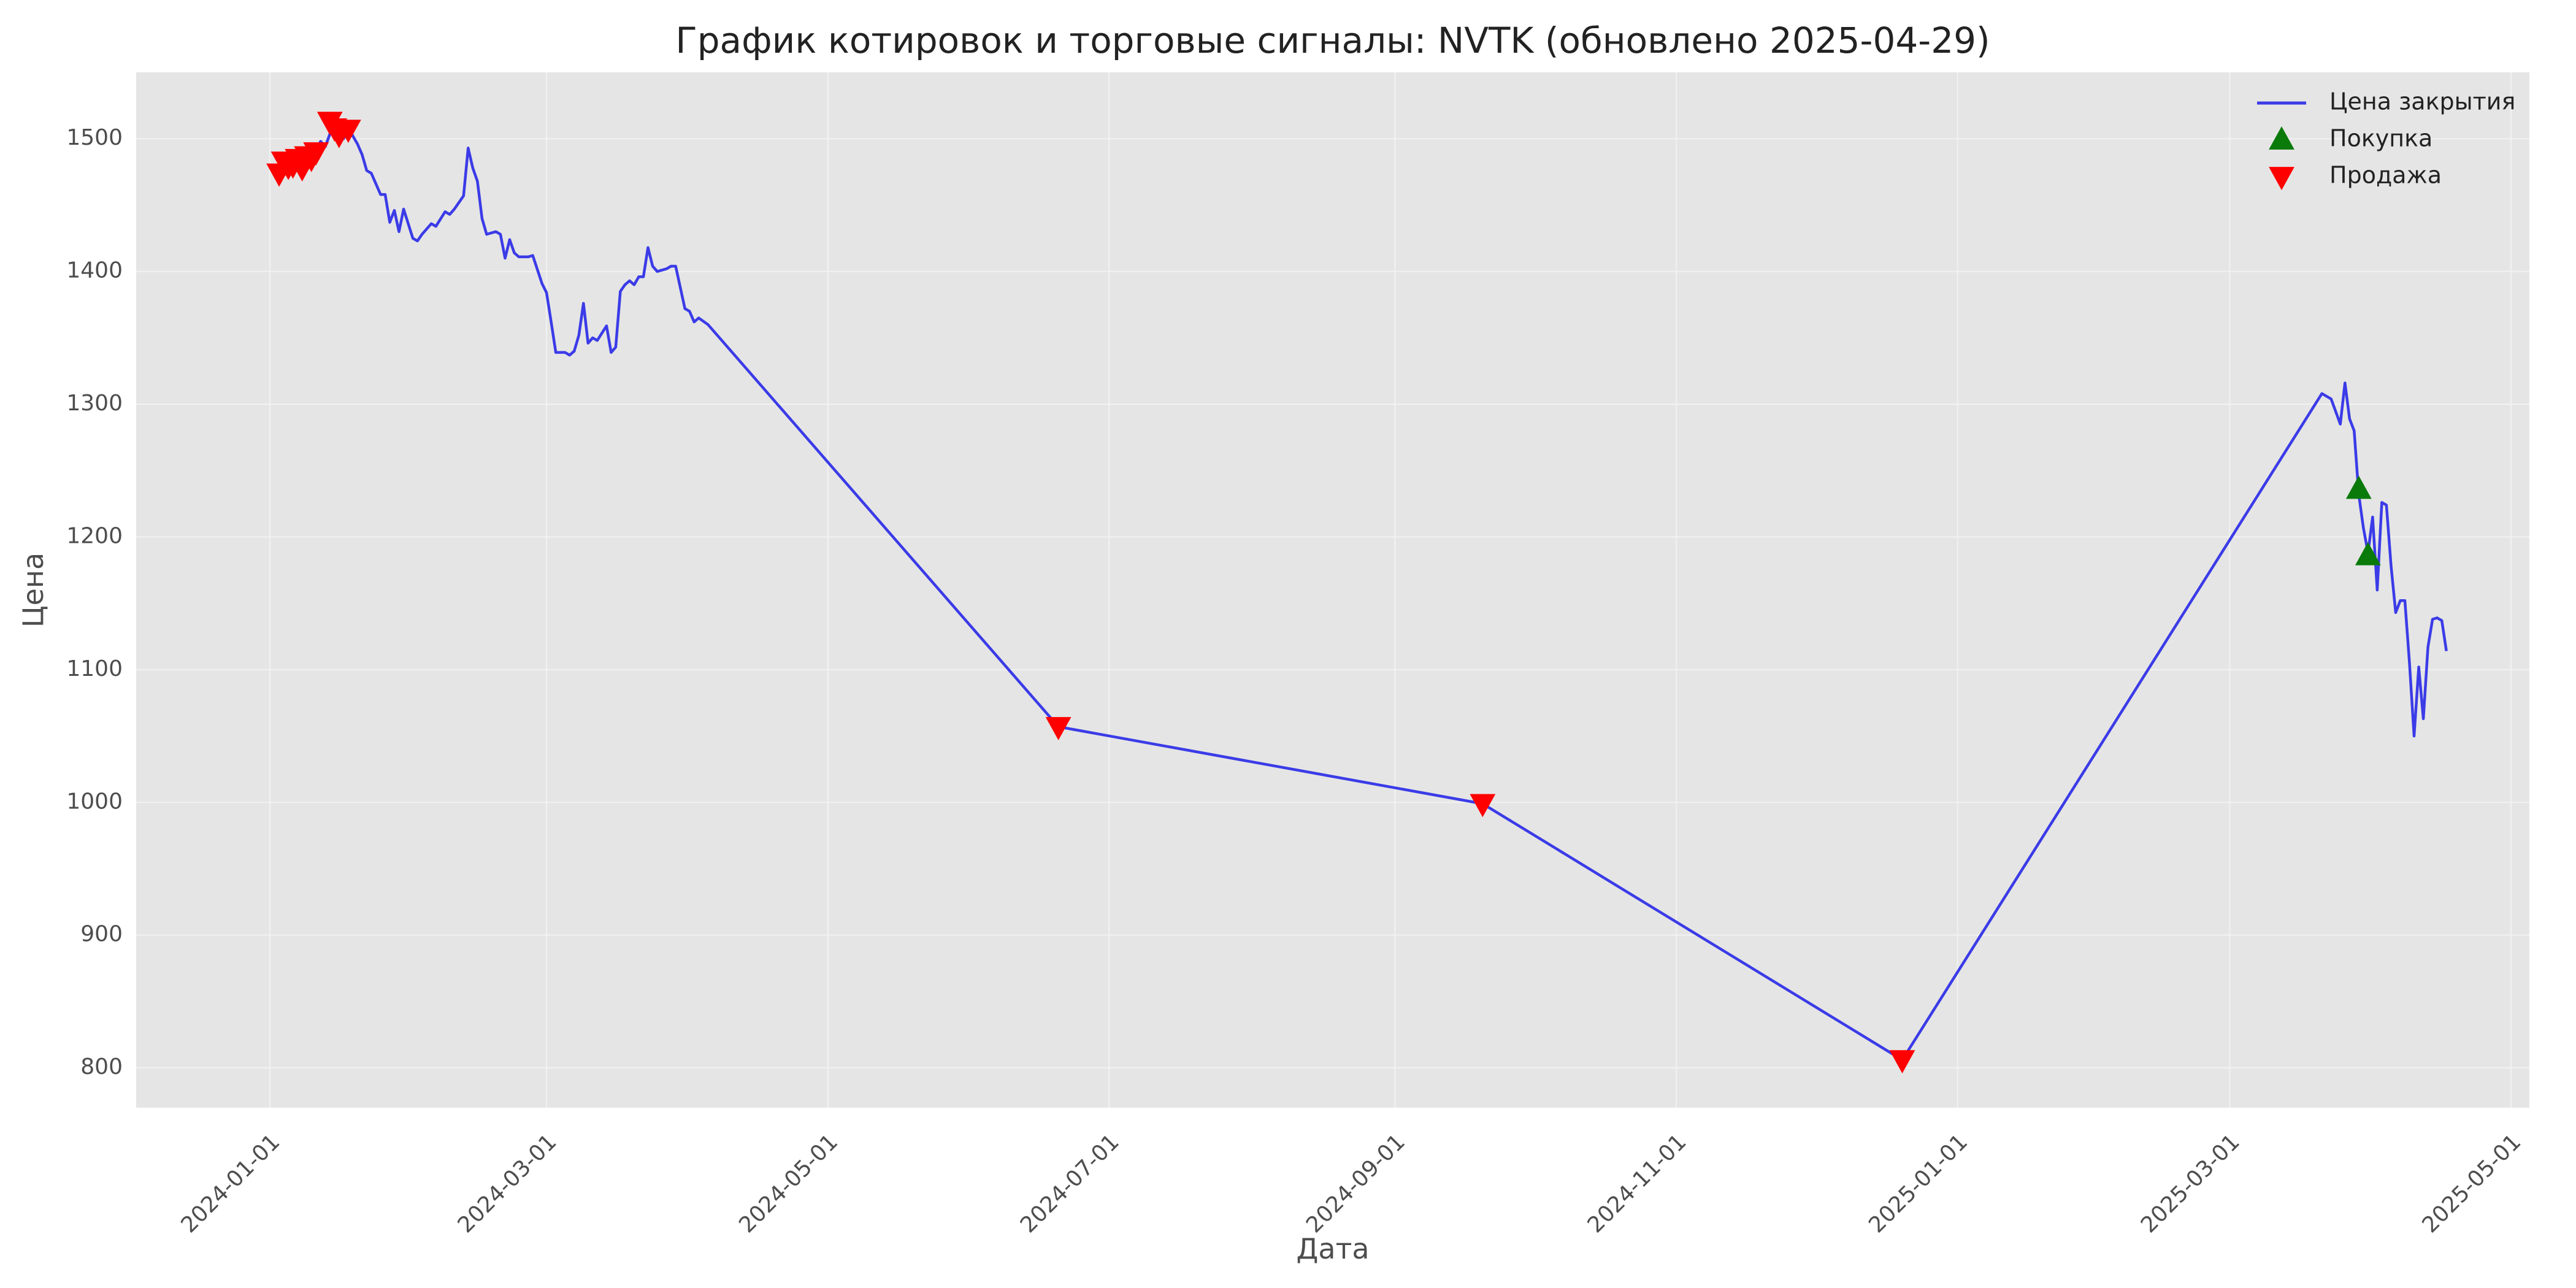 The width and height of the screenshot is (2576, 1288). What do you see at coordinates (94, 535) in the screenshot?
I see `y-tick-label: 1200` at bounding box center [94, 535].